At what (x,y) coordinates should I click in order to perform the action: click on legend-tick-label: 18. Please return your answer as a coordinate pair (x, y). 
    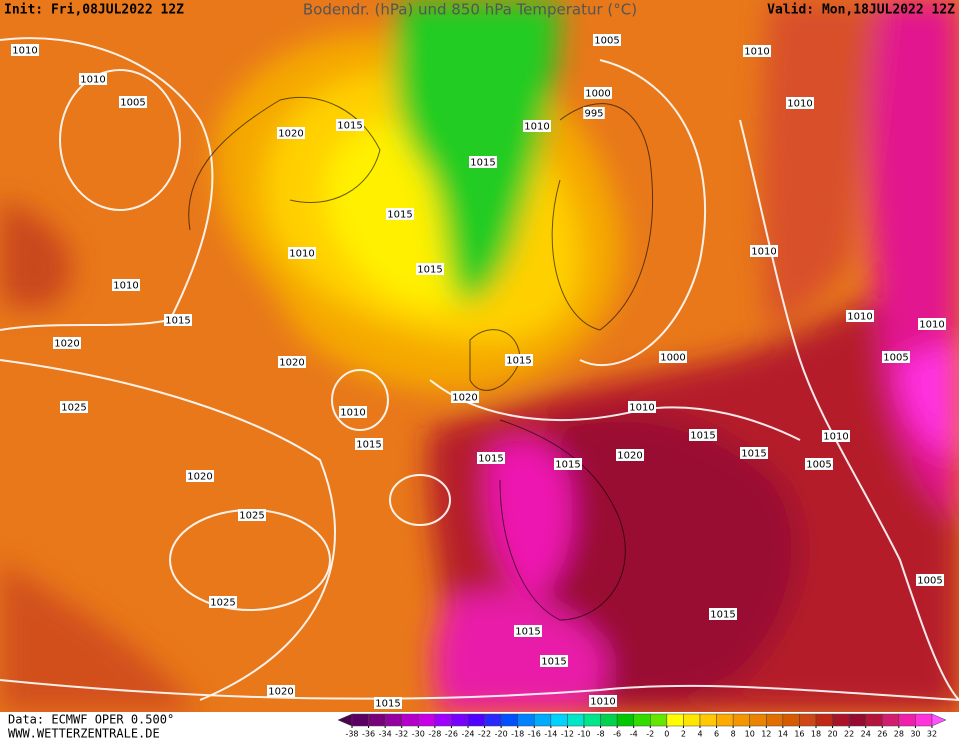
    Looking at the image, I should click on (816, 734).